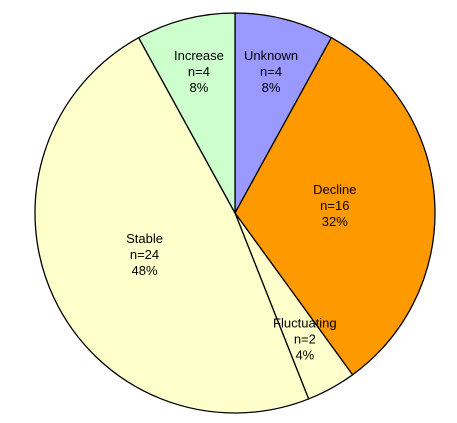 The image size is (457, 423). Describe the element at coordinates (271, 55) in the screenshot. I see `slice-label: Unknown` at that location.